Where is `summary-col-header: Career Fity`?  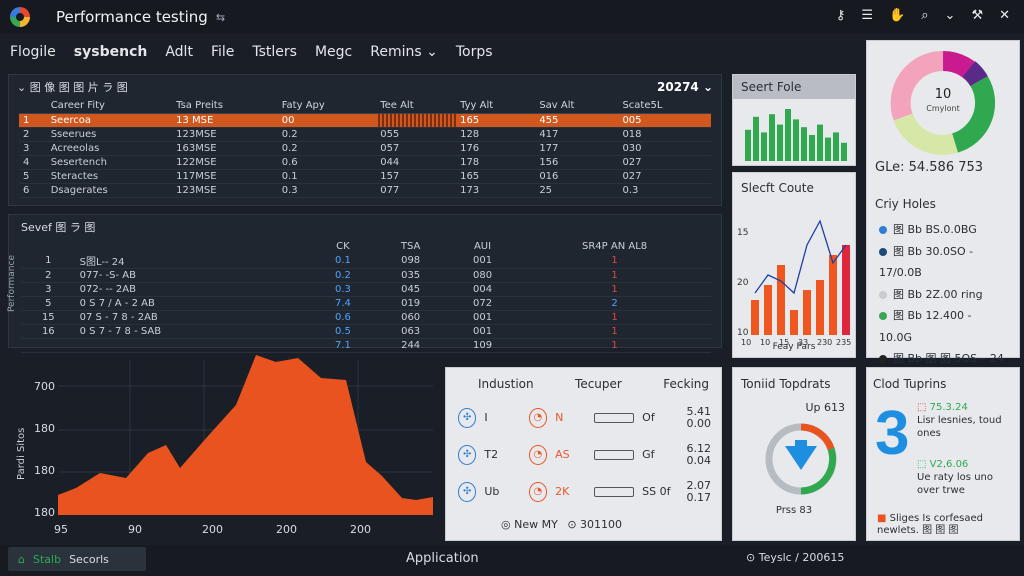
summary-col-header: Career Fity is located at coordinates (109, 106).